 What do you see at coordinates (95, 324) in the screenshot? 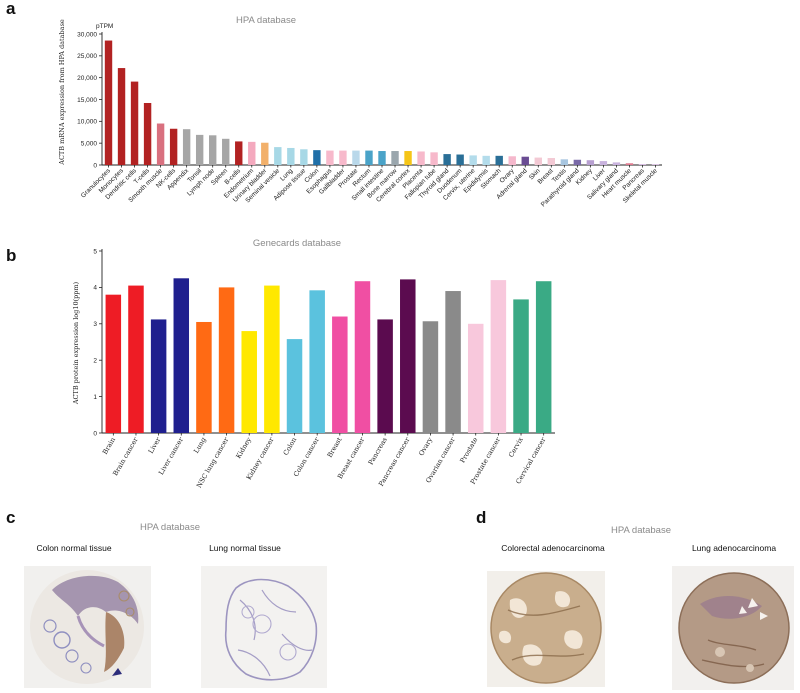
I see `chart-b-ytick-label: 3` at bounding box center [95, 324].